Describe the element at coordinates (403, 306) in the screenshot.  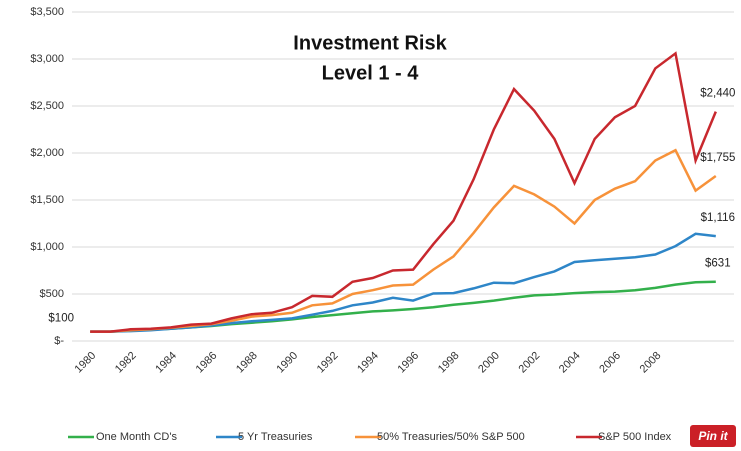
I see `series-line` at that location.